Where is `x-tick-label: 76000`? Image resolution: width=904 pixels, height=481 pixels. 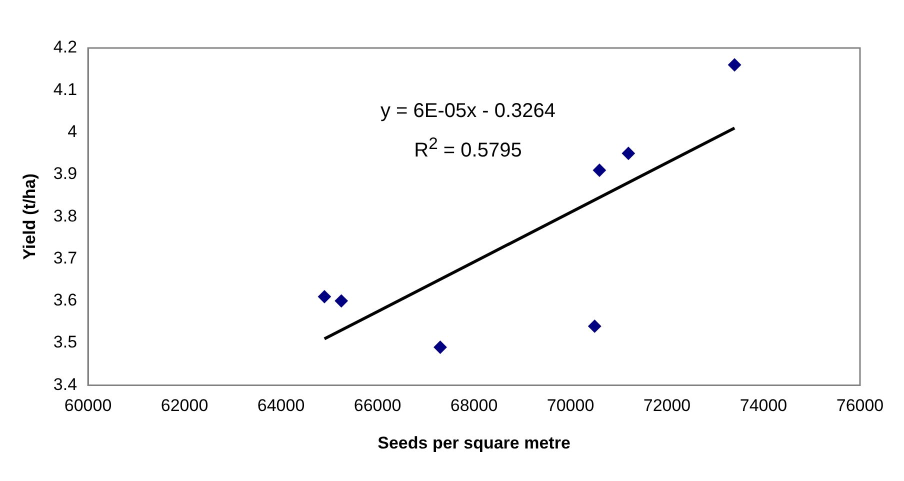 x-tick-label: 76000 is located at coordinates (860, 406).